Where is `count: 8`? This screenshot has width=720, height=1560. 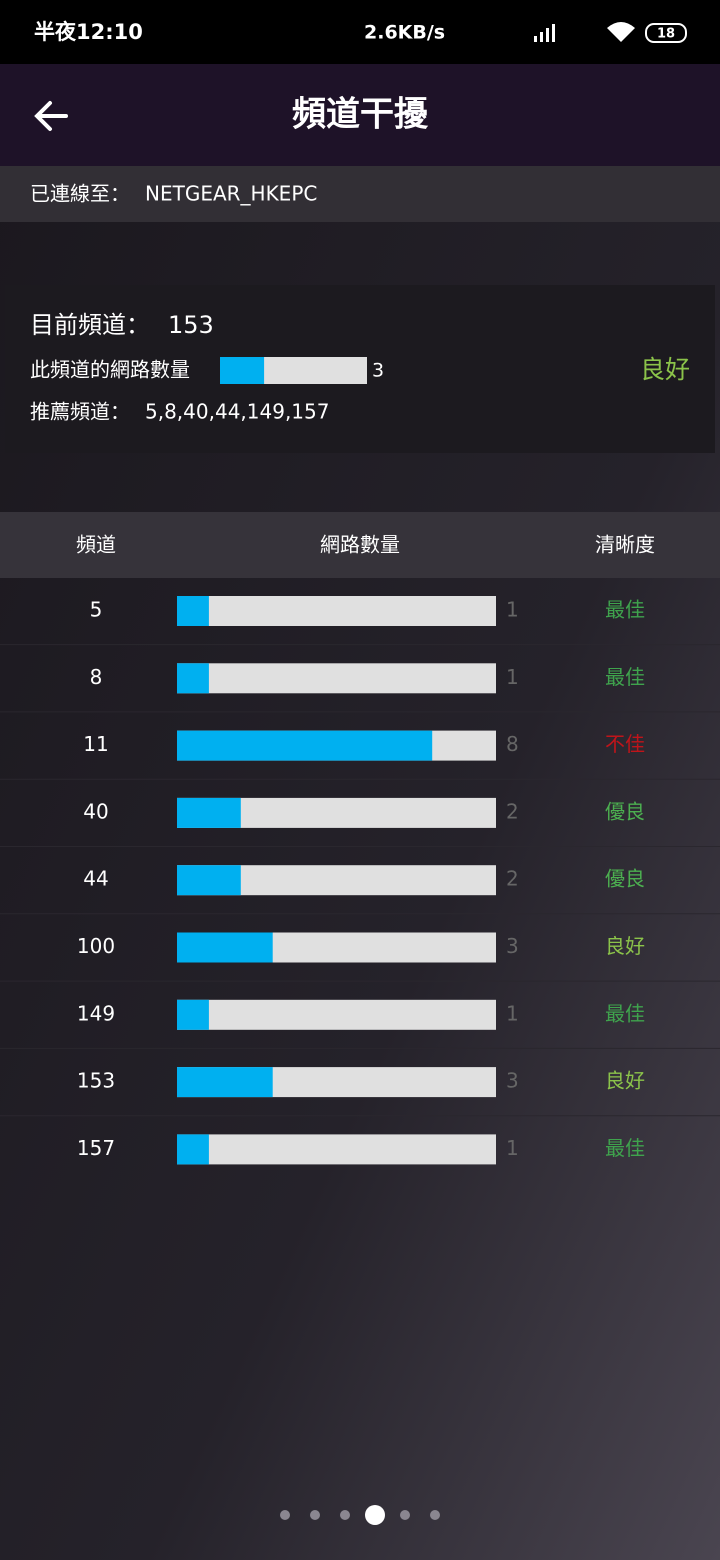 count: 8 is located at coordinates (512, 744).